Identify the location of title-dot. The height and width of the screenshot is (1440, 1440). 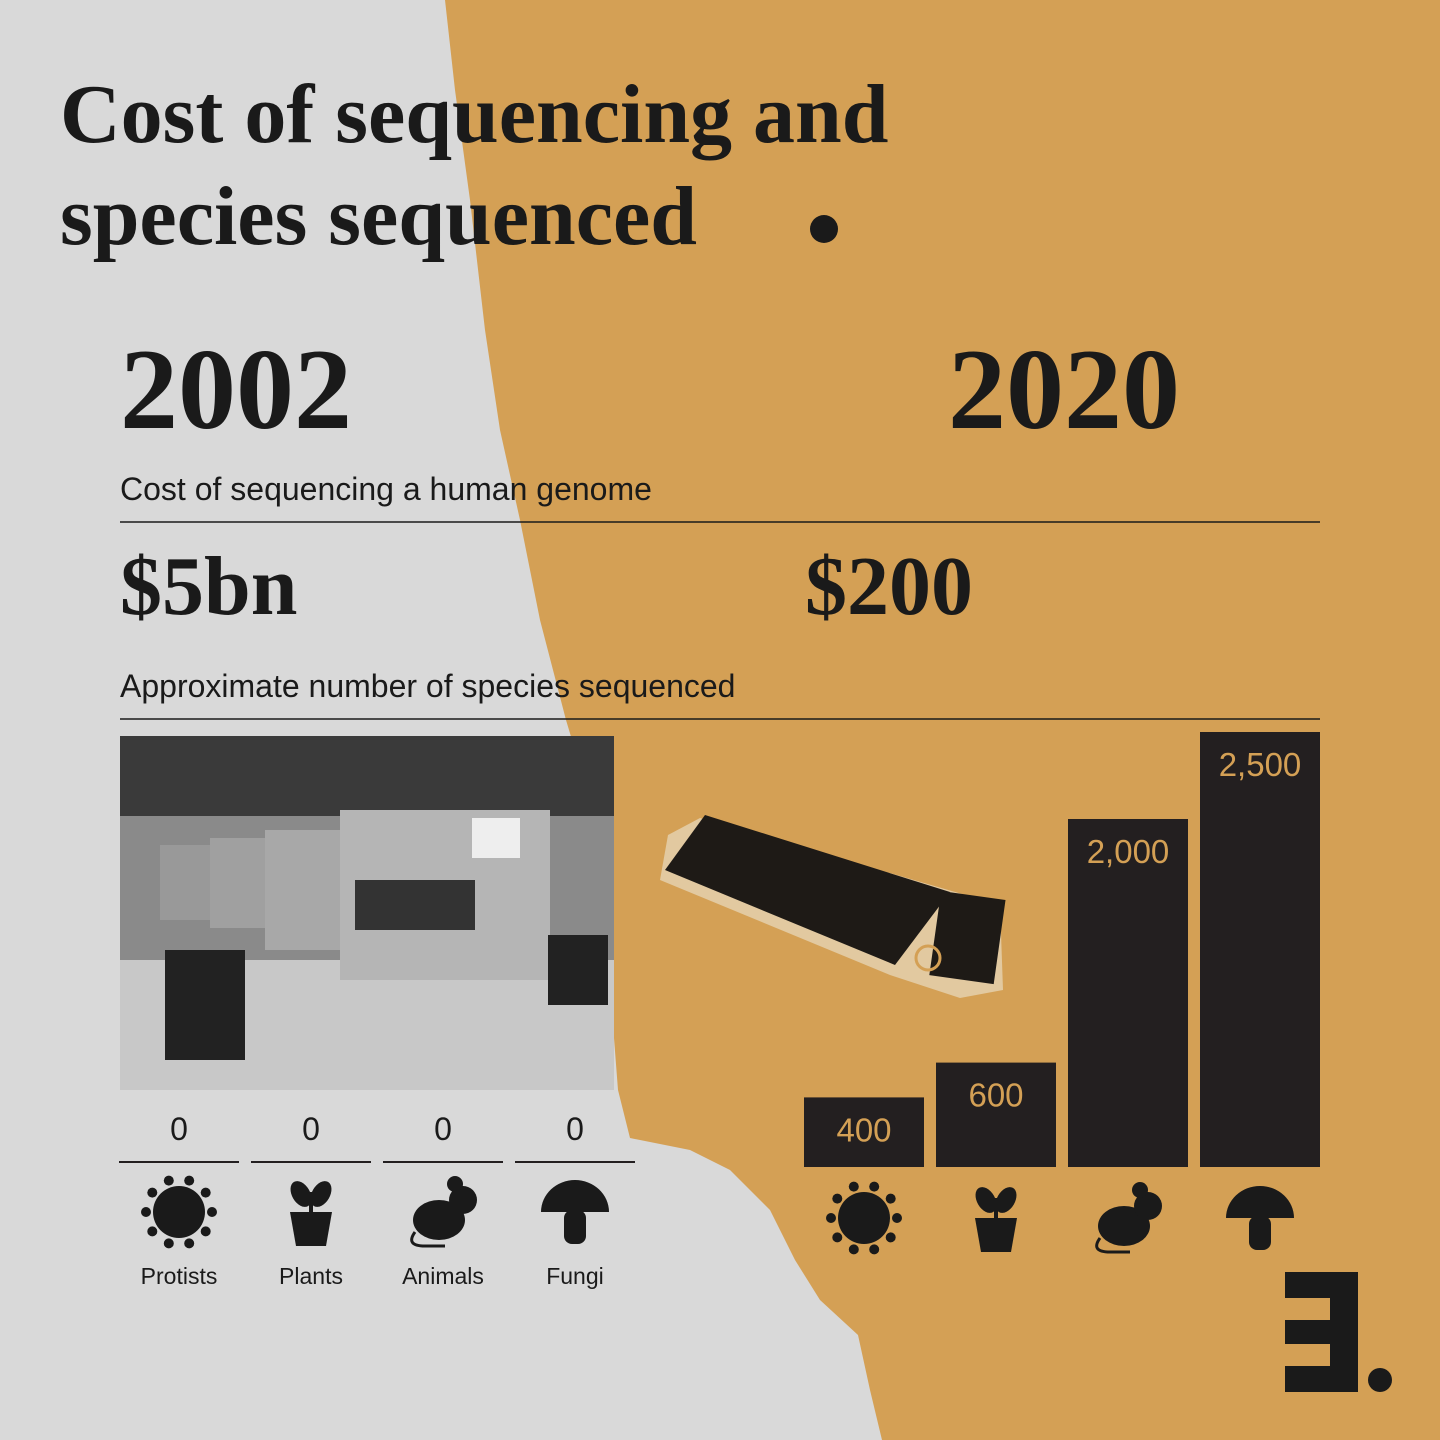
(824, 229).